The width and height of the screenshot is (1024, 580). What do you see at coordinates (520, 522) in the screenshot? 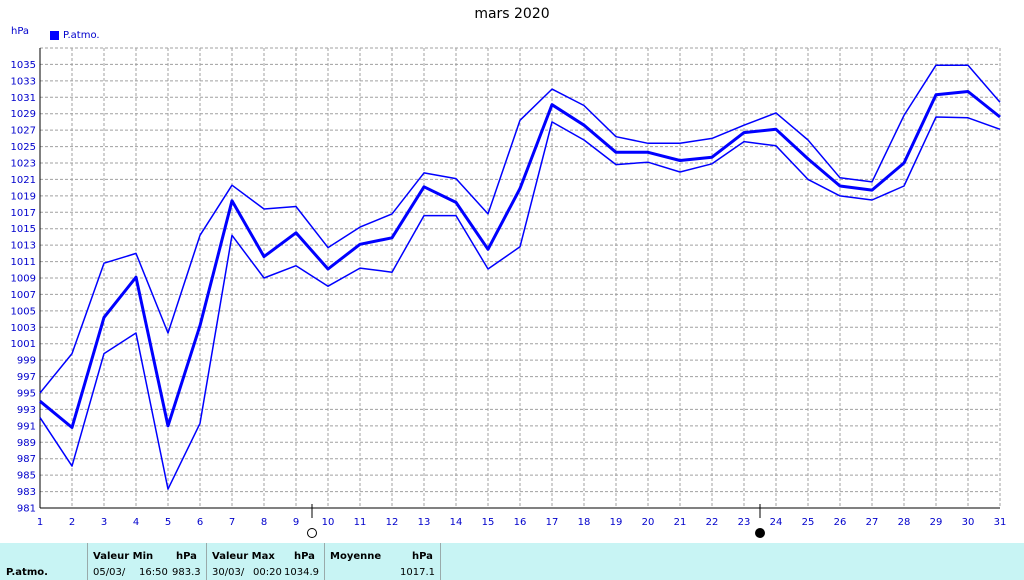
I see `x-tick-label: 16` at bounding box center [520, 522].